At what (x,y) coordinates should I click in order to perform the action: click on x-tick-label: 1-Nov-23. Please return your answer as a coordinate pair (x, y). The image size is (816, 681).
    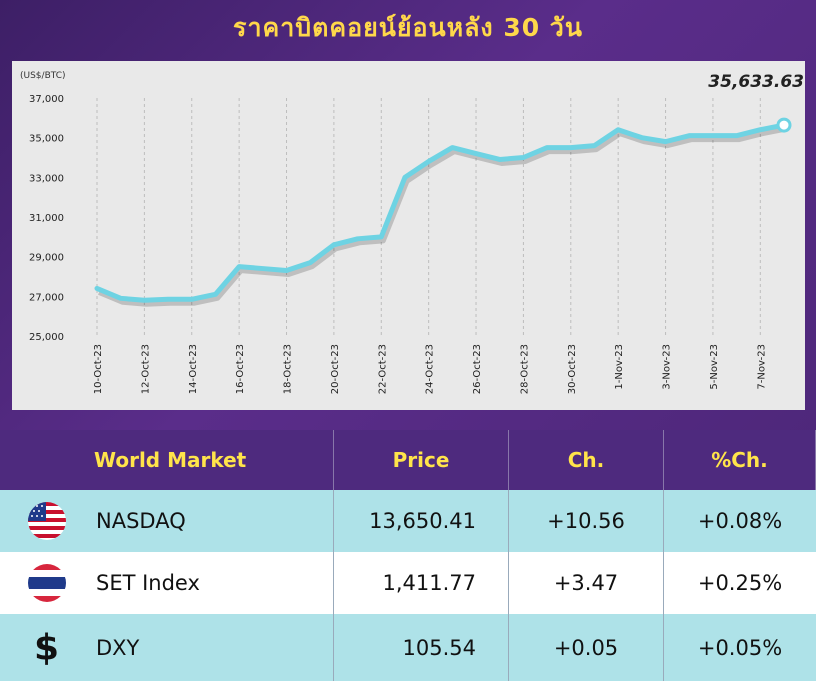
    Looking at the image, I should click on (619, 367).